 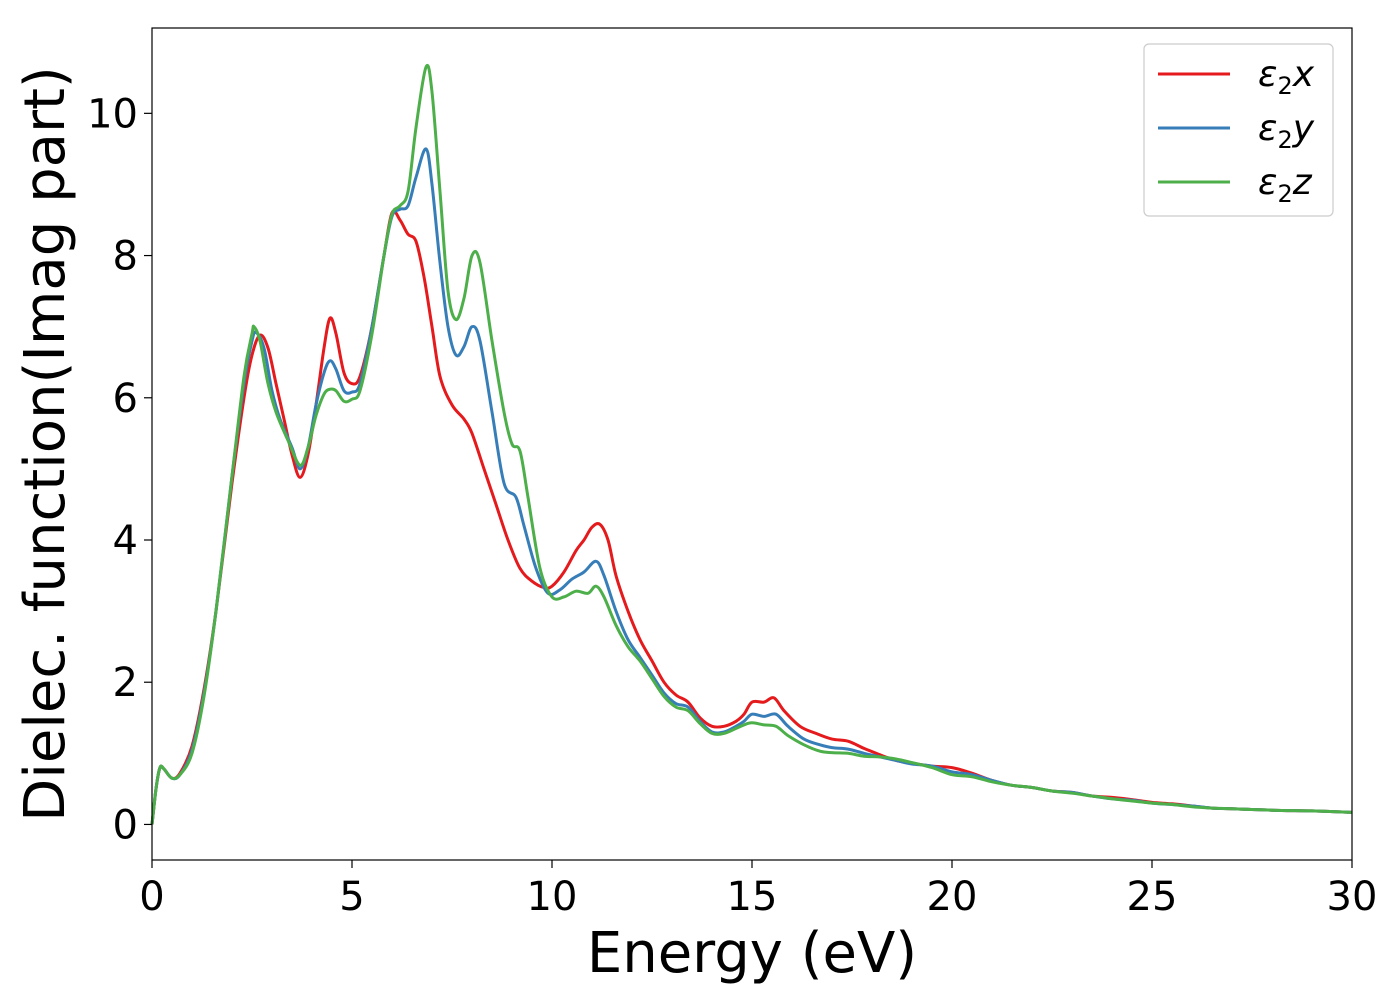 What do you see at coordinates (1152, 897) in the screenshot?
I see `x-tick-label: 25` at bounding box center [1152, 897].